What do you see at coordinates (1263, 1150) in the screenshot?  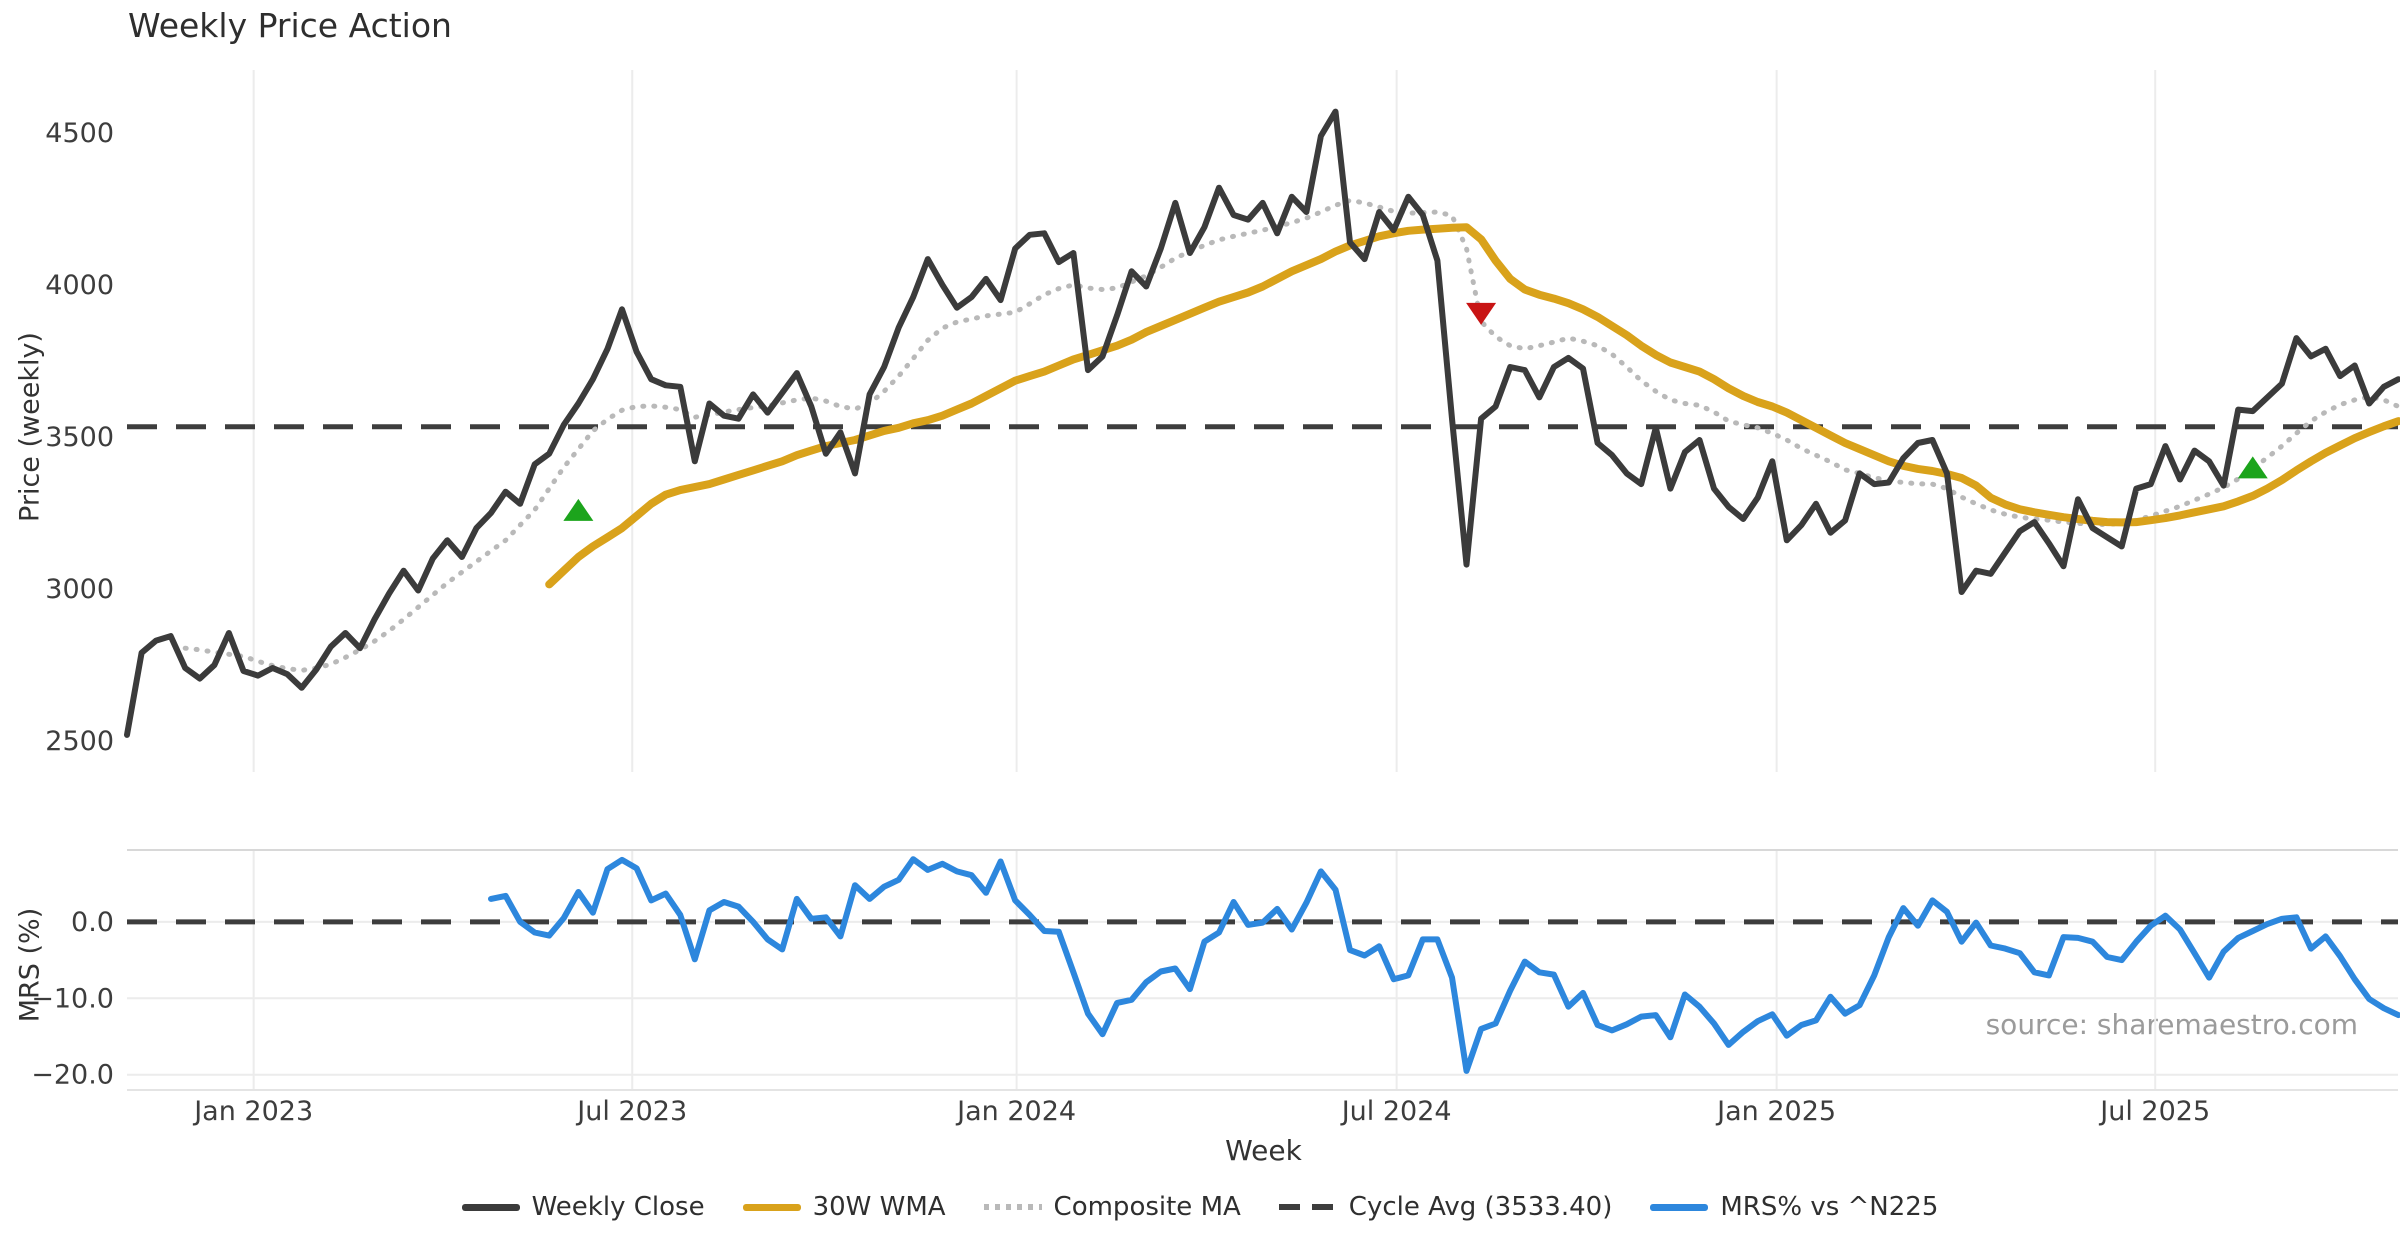 I see `x-axis-title: Week` at bounding box center [1263, 1150].